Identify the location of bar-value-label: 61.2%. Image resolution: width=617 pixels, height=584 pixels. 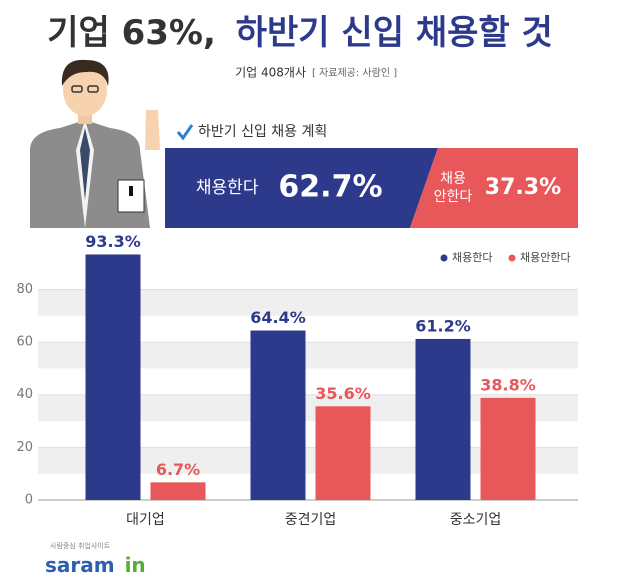
(443, 325).